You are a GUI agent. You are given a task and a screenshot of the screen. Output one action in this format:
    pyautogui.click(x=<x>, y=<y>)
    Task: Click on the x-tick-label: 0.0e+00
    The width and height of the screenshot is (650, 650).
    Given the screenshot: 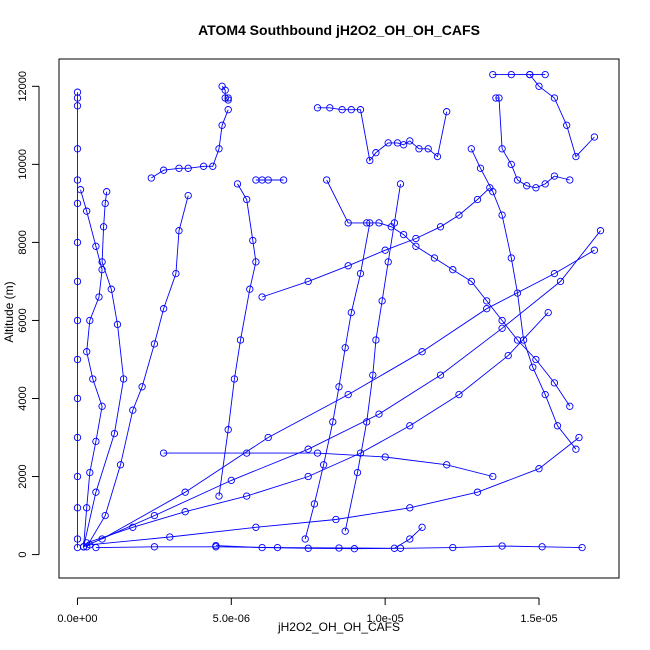 What is the action you would take?
    pyautogui.click(x=77, y=619)
    